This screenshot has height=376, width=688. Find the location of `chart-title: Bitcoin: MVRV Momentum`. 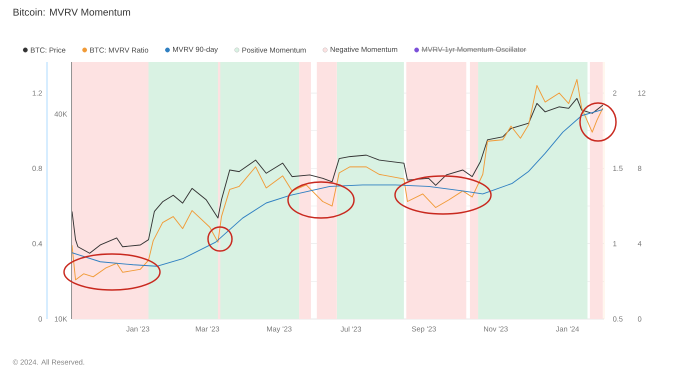

chart-title: Bitcoin: MVRV Momentum is located at coordinates (72, 12).